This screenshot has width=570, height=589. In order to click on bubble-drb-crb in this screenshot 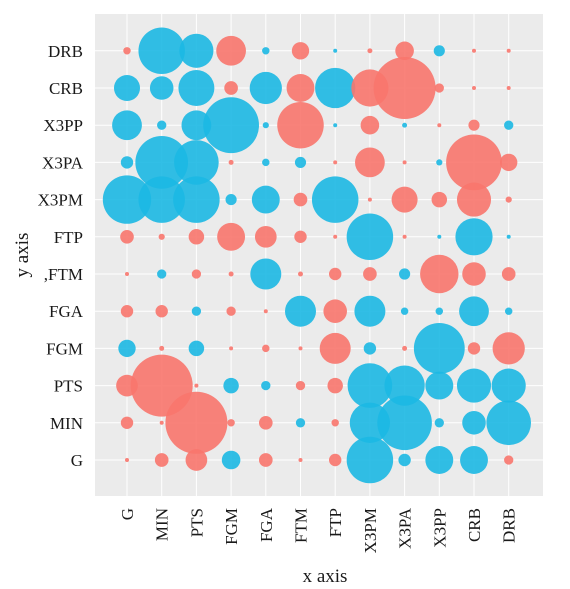, I will do `click(474, 50)`.